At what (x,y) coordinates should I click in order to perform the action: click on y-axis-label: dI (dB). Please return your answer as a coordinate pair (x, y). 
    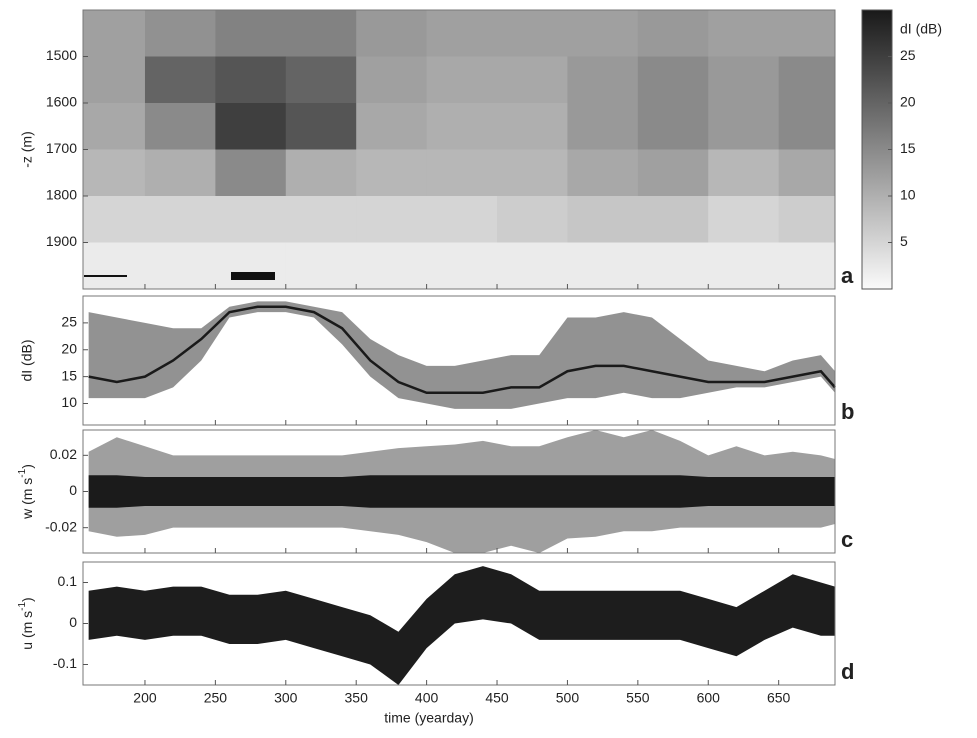
    Looking at the image, I should click on (27, 360).